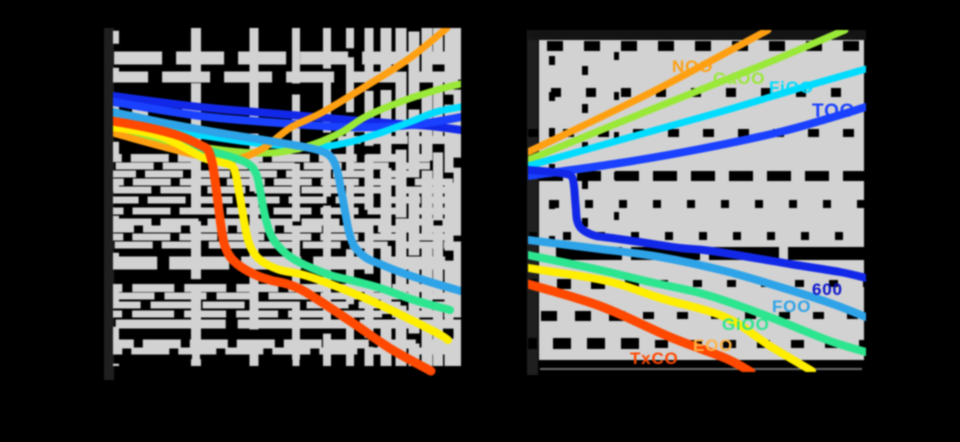 The width and height of the screenshot is (960, 442). I want to click on svg-text: TOO, so click(833, 111).